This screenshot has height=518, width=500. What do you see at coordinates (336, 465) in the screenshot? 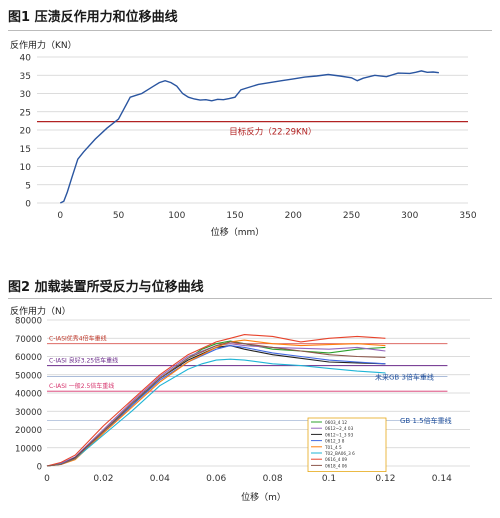
I see `legend-label: 0618_4 06` at bounding box center [336, 465].